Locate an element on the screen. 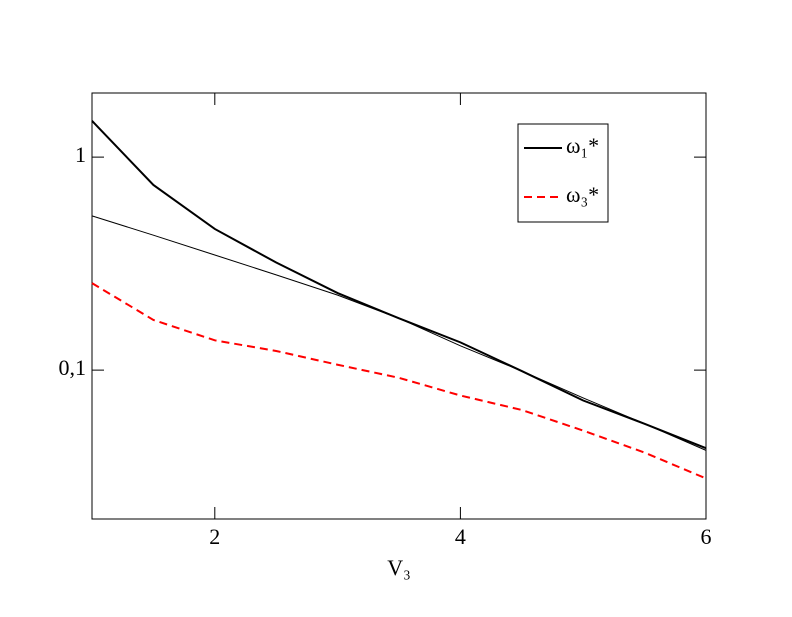 This screenshot has height=617, width=792. y-tick-label: 1 is located at coordinates (80, 154).